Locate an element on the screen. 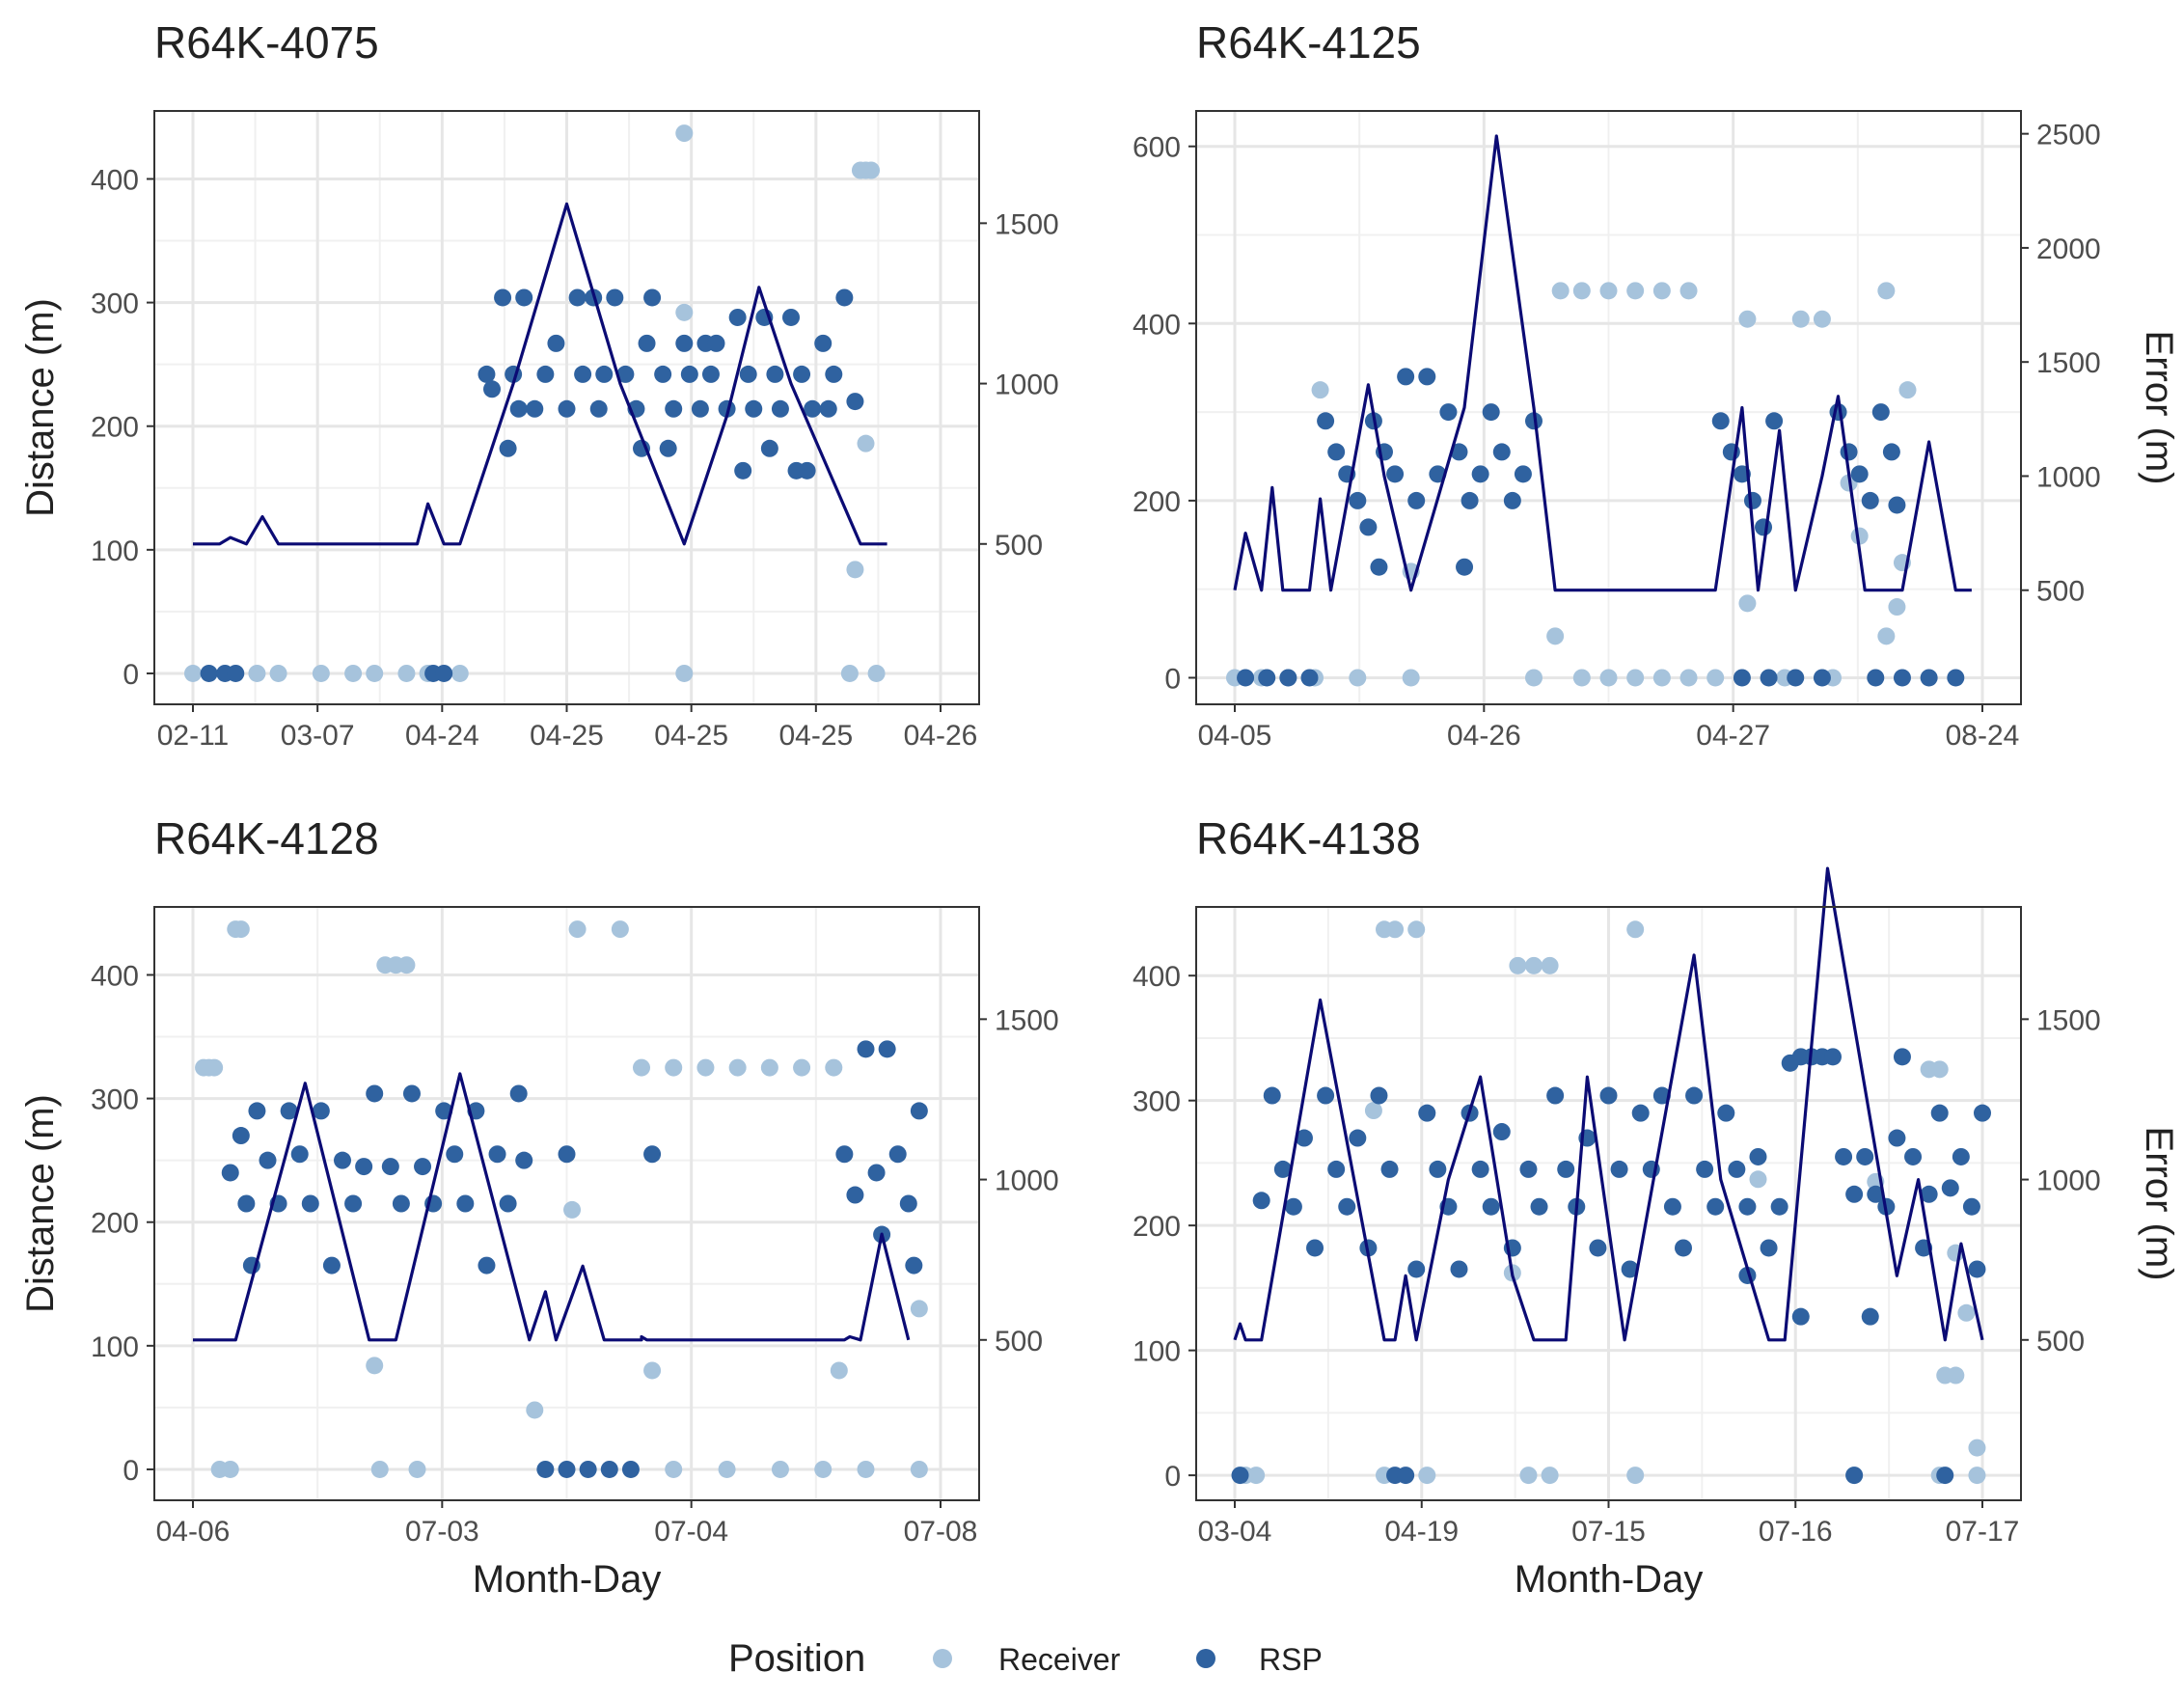 Image resolution: width=2184 pixels, height=1700 pixels. x-tick-label: 04-06 is located at coordinates (194, 1532).